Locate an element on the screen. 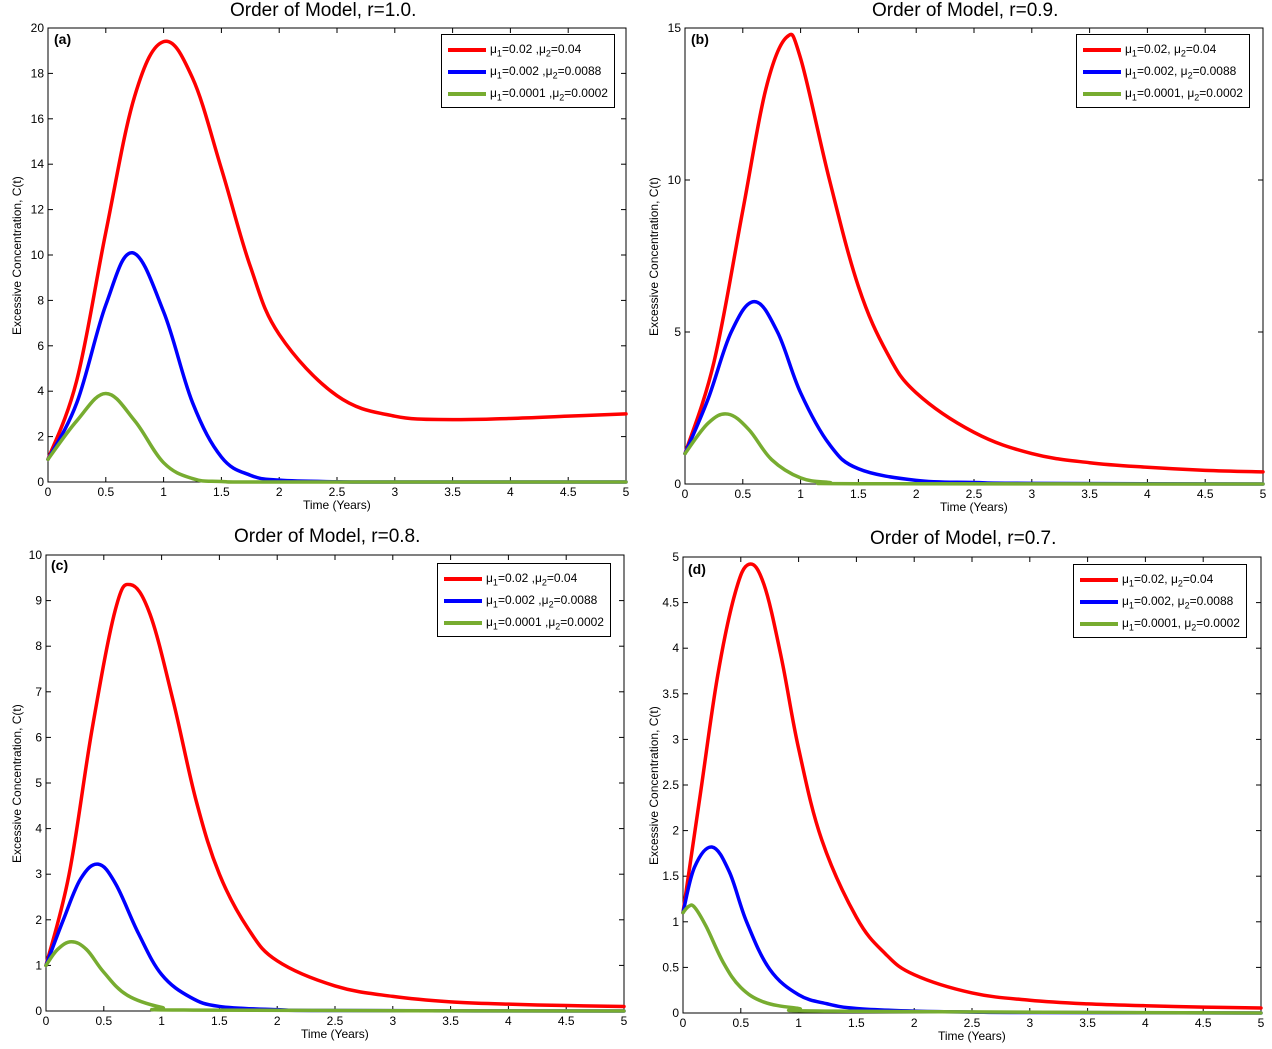 The height and width of the screenshot is (1049, 1272). y-tick-label: 20 is located at coordinates (38, 28).